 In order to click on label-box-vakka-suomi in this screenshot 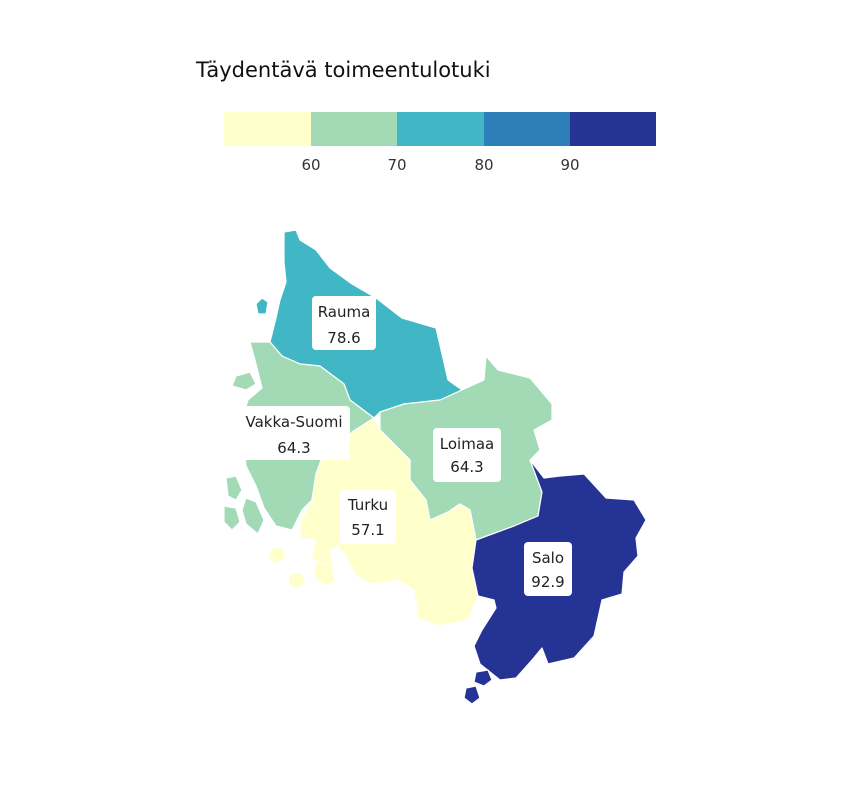, I will do `click(294, 433)`.